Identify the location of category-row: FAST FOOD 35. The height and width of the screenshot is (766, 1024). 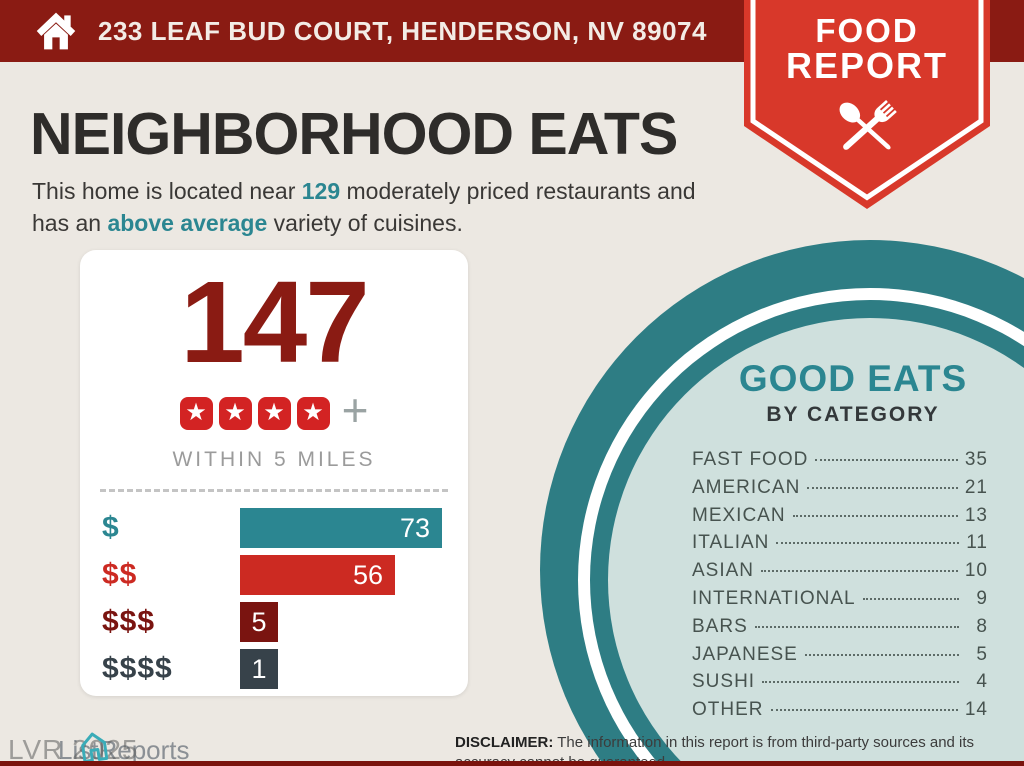
(840, 463).